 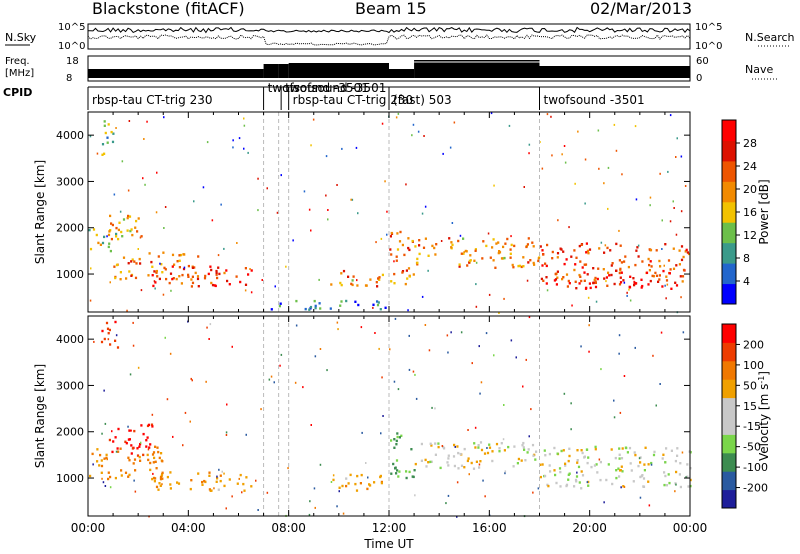 What do you see at coordinates (320, 308) in the screenshot?
I see `cell-p0-r6` at bounding box center [320, 308].